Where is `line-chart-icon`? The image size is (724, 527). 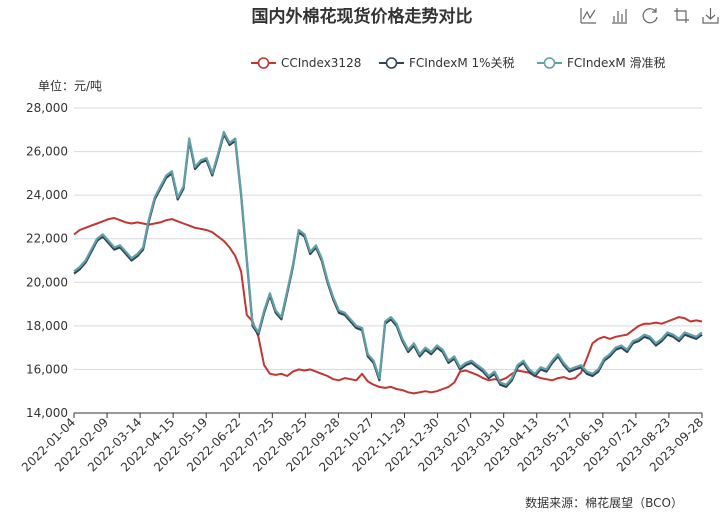 line-chart-icon is located at coordinates (588, 15).